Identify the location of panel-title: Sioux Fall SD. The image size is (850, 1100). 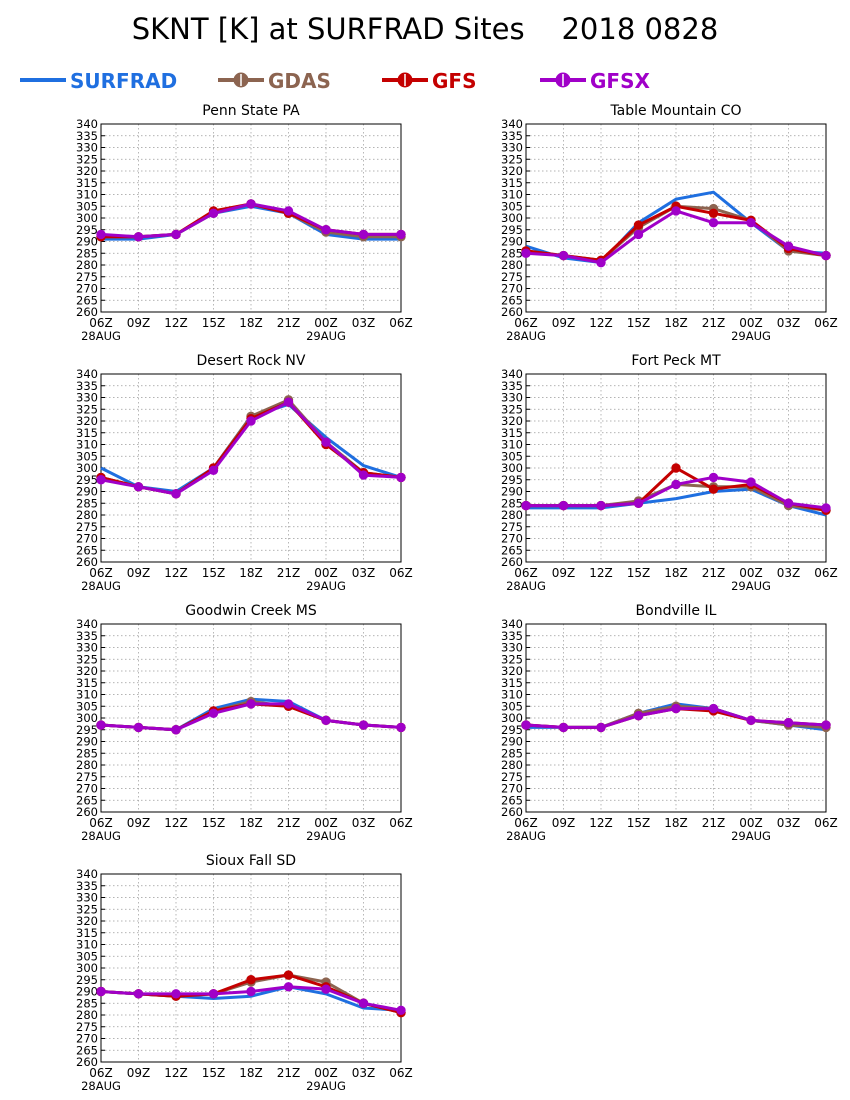
(251, 861).